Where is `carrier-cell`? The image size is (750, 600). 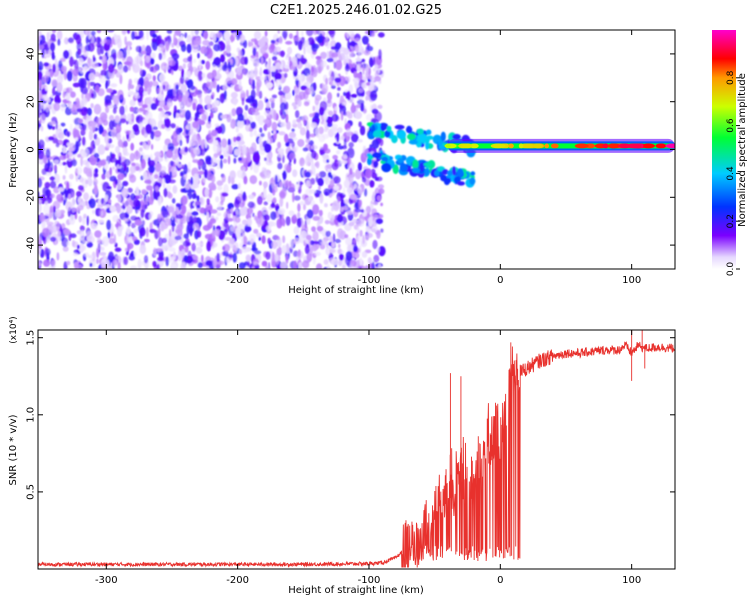 carrier-cell is located at coordinates (448, 146).